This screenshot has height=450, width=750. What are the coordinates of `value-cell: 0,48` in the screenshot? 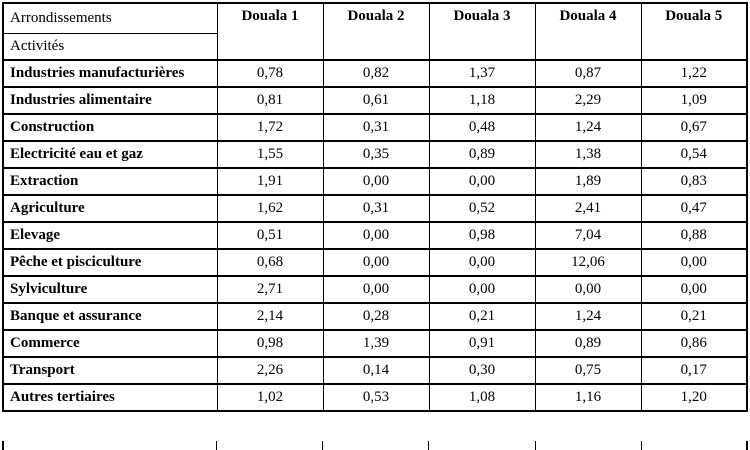 It's located at (482, 127).